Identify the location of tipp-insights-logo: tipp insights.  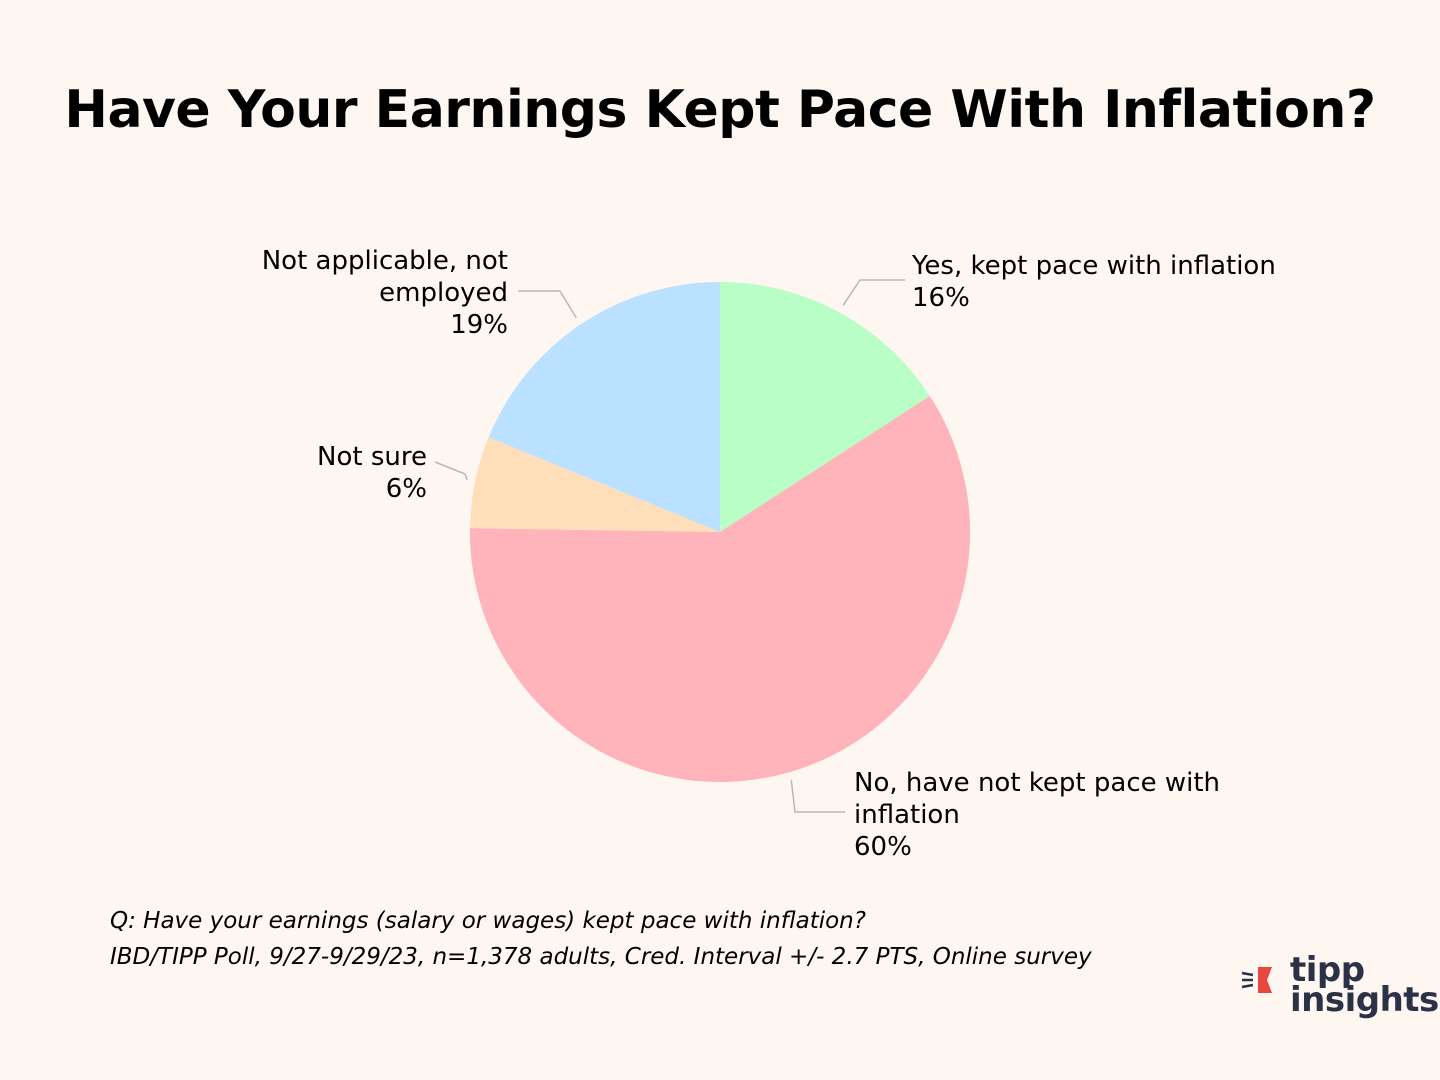
(1339, 989).